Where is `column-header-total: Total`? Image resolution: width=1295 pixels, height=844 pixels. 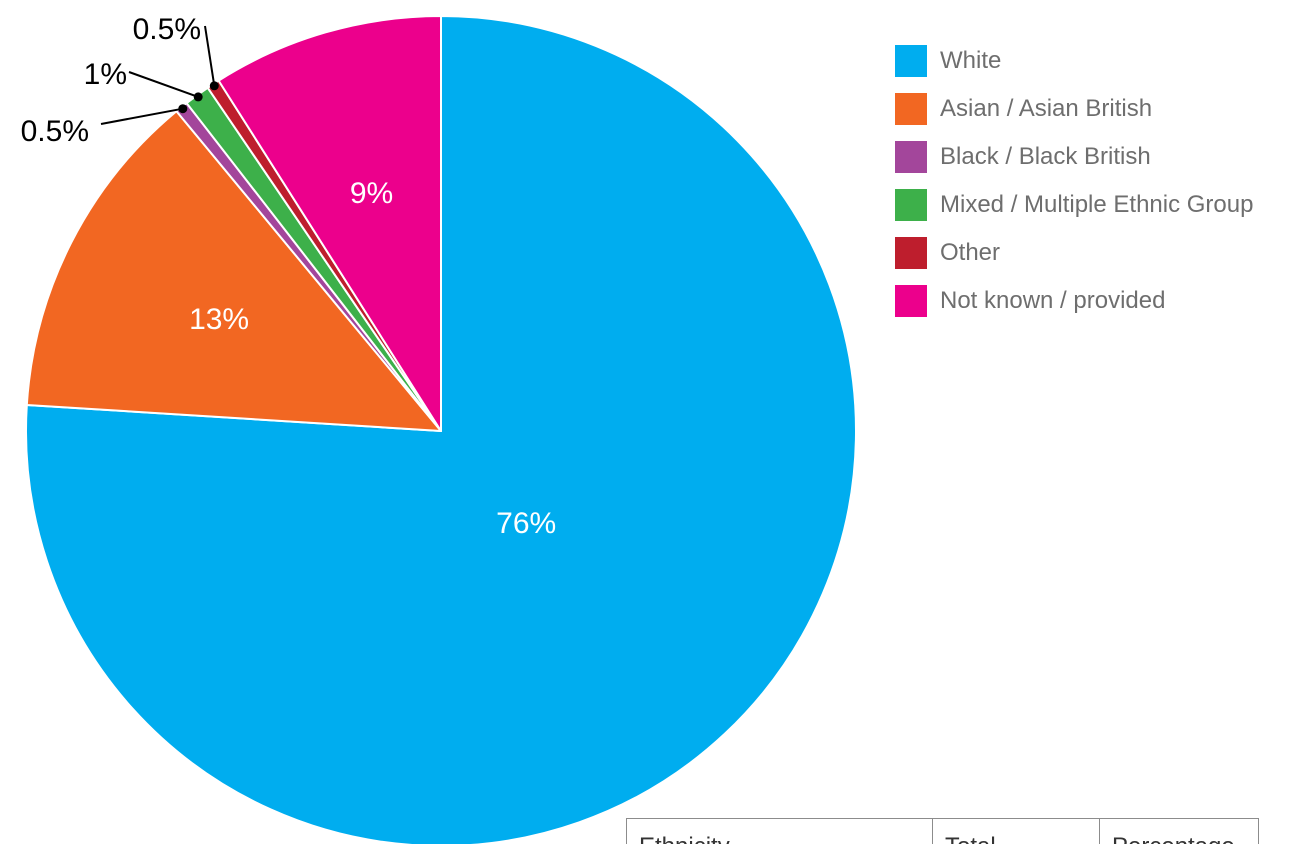 column-header-total: Total is located at coordinates (1016, 831).